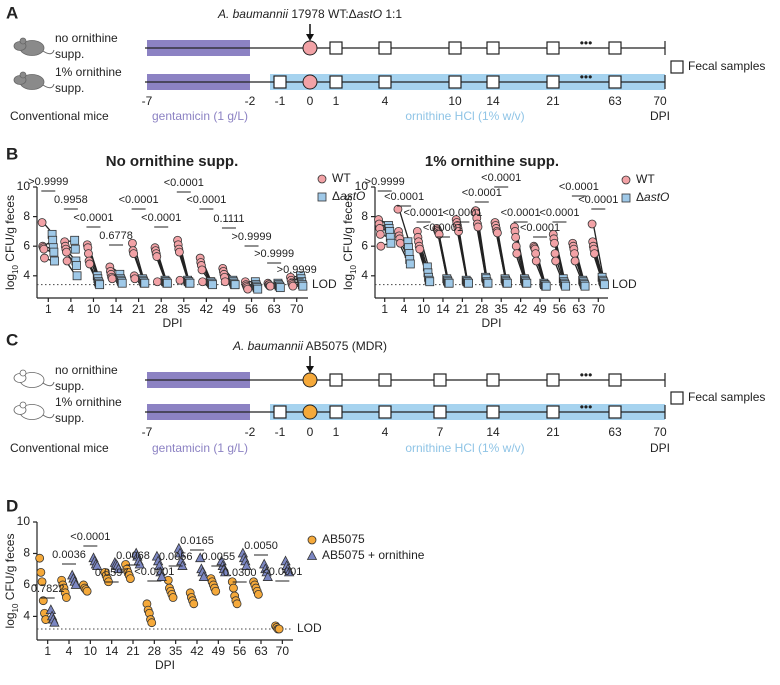  Describe the element at coordinates (404, 225) in the screenshot. I see `pair-line` at that location.